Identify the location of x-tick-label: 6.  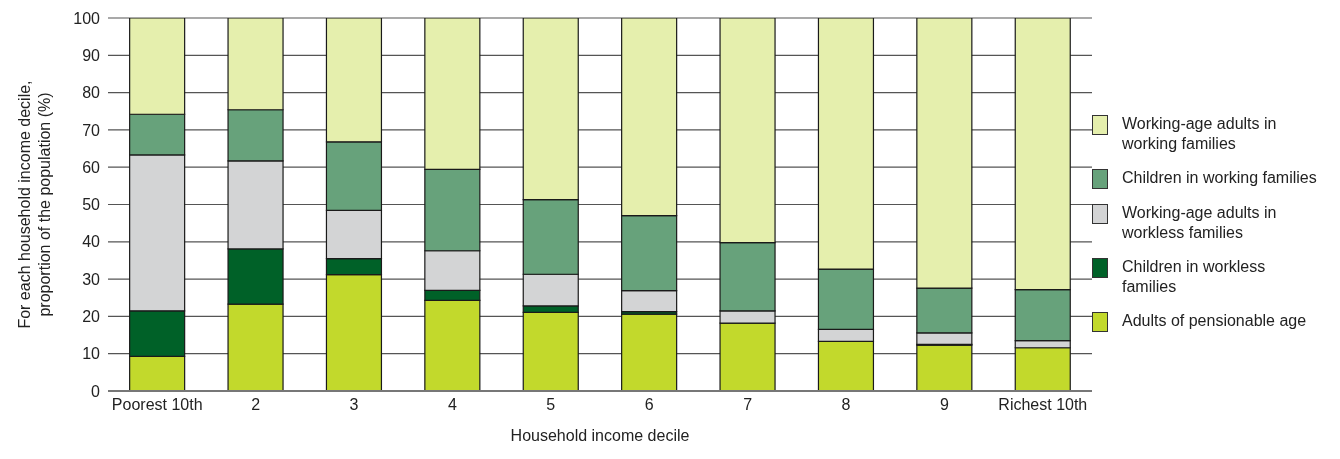
(649, 405).